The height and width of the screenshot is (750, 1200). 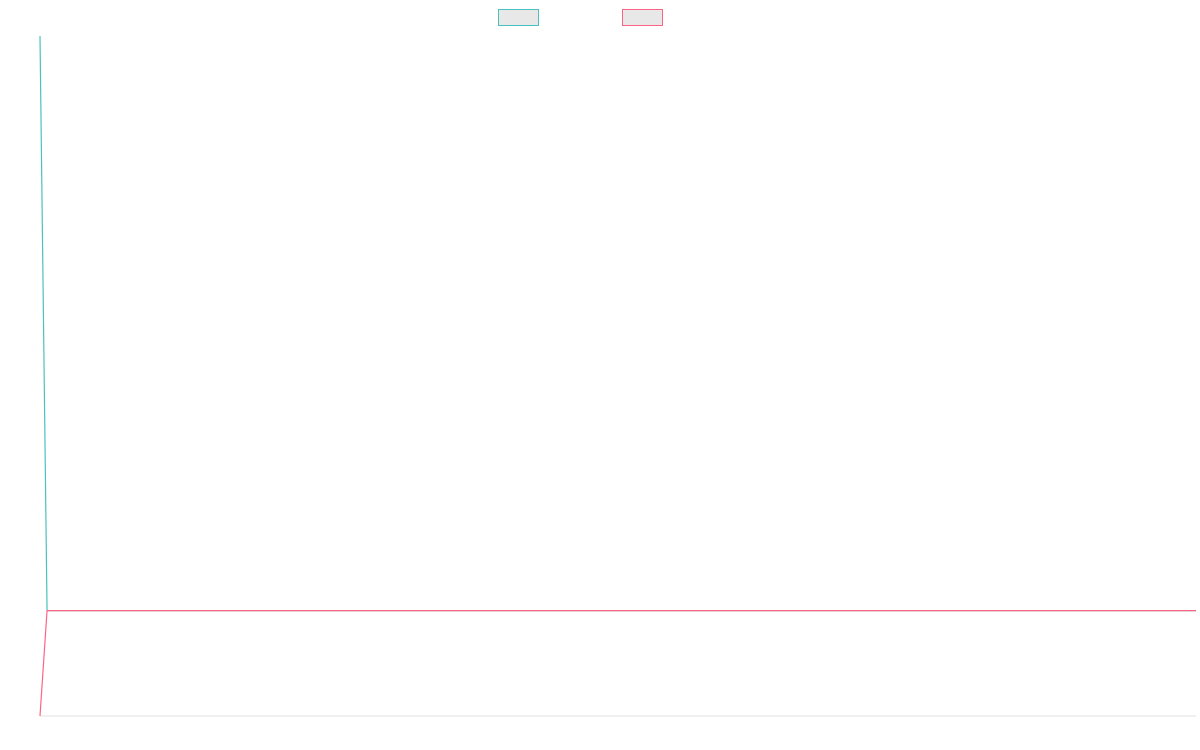 What do you see at coordinates (580, 17) in the screenshot?
I see `legend` at bounding box center [580, 17].